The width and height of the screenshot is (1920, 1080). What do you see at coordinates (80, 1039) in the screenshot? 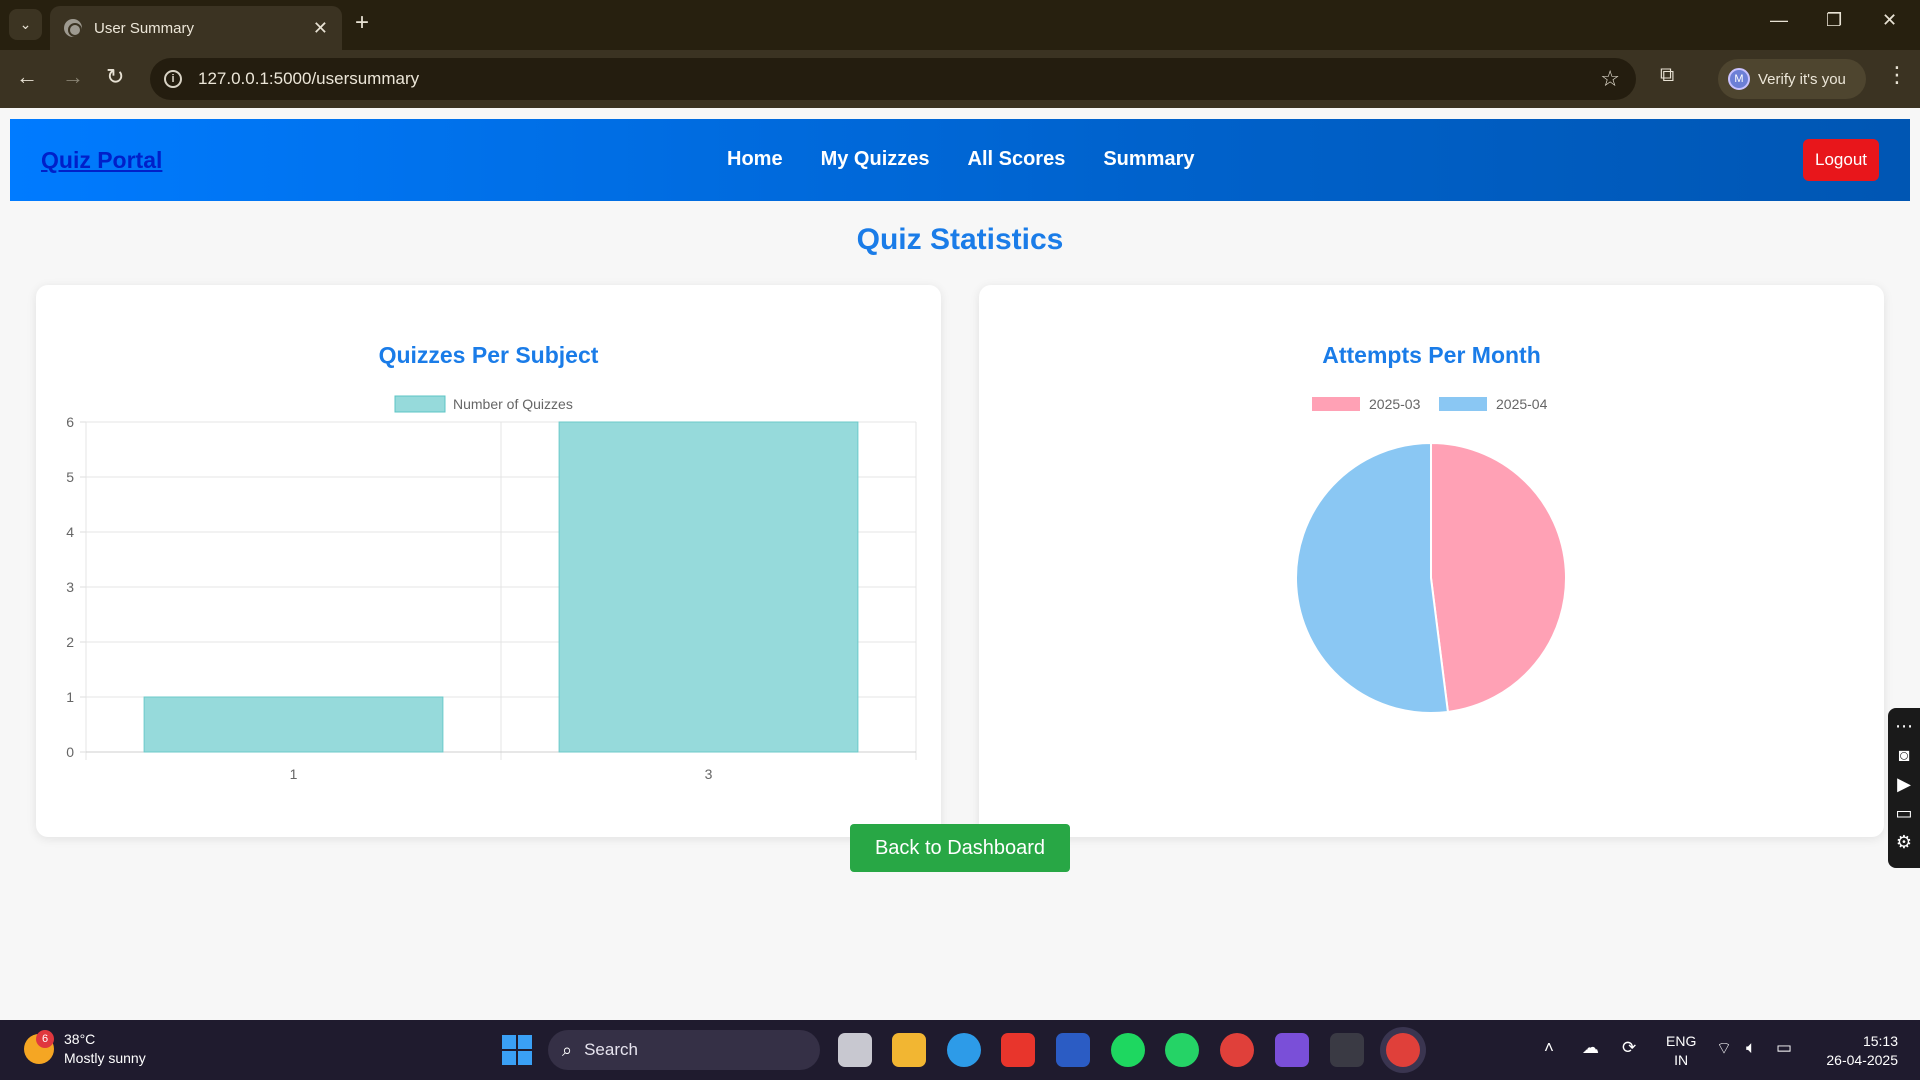
I see `temperature: 38°C` at bounding box center [80, 1039].